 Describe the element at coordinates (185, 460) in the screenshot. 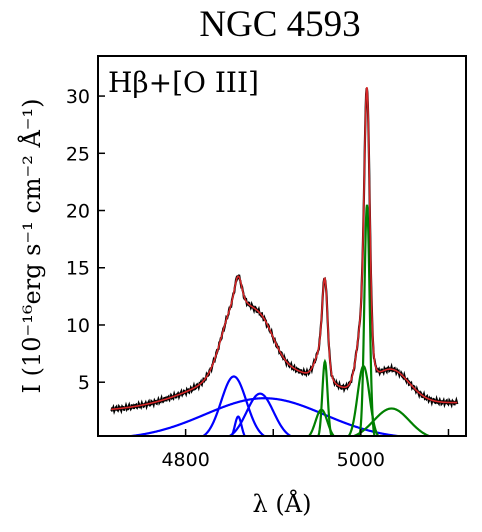

I see `x-tick-label-4800: 4800` at that location.